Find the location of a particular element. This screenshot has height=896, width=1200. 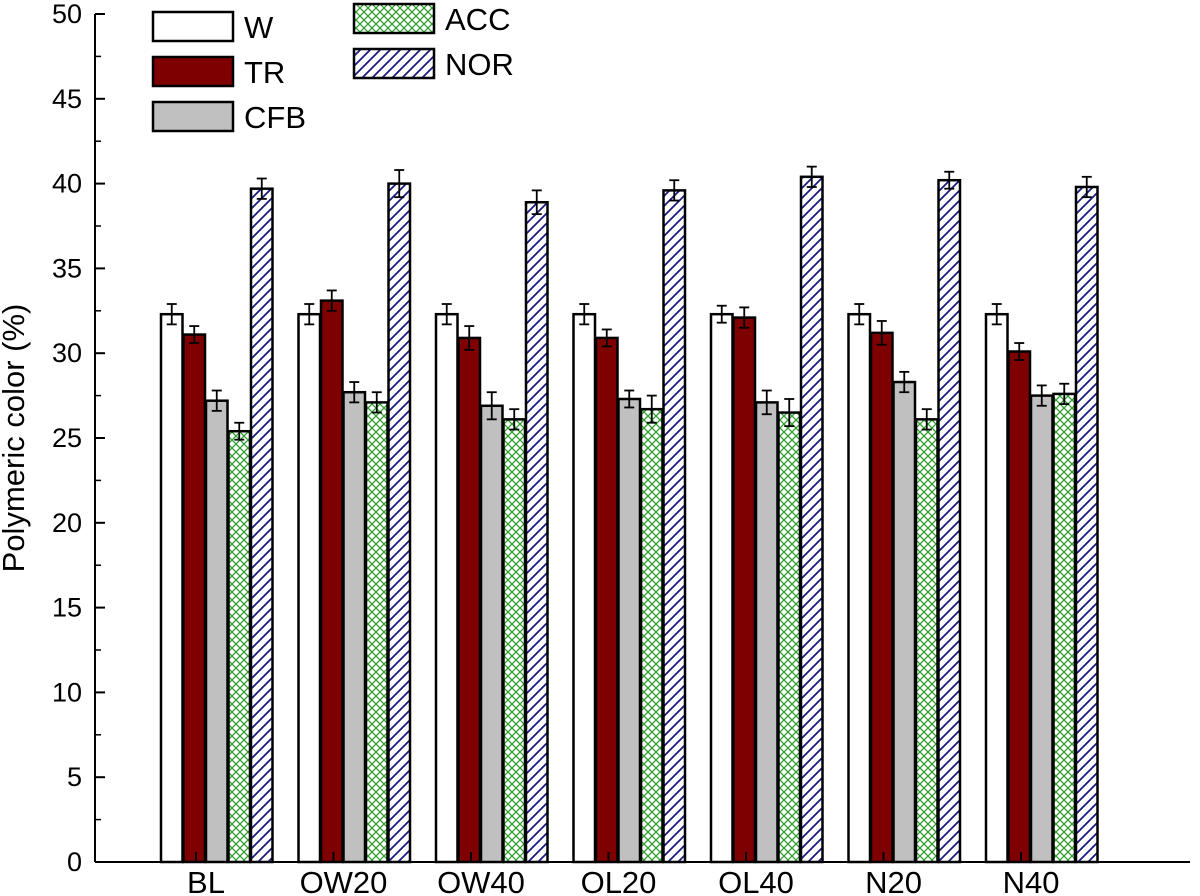

x-axis: BL OW20 OW40 OL20 OL40 N20 N40 is located at coordinates (642, 874).